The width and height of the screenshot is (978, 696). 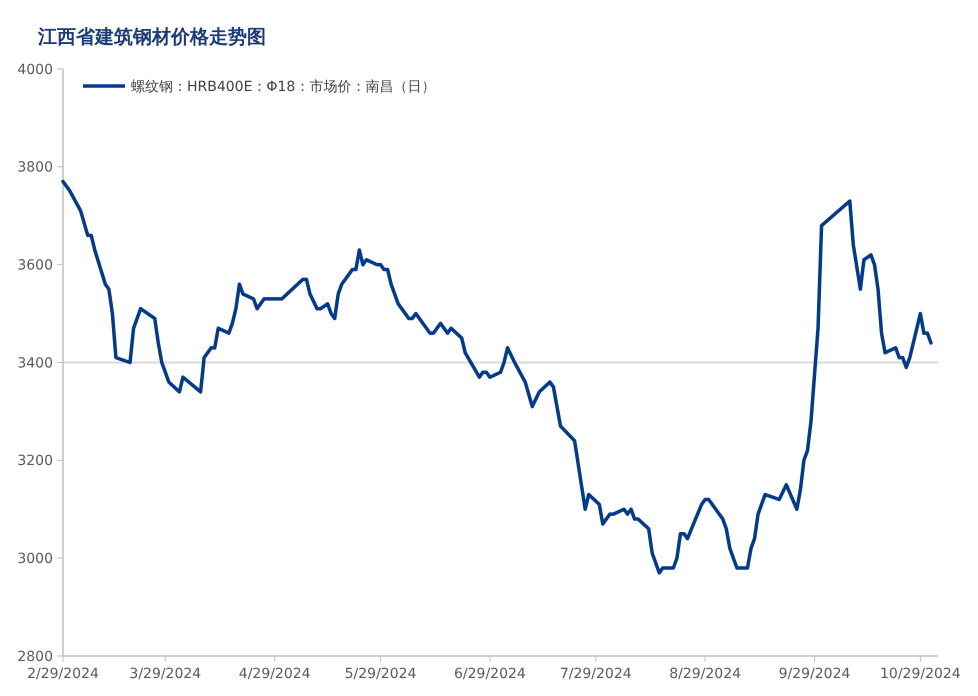 I want to click on y-tick-label: 3600, so click(x=35, y=266).